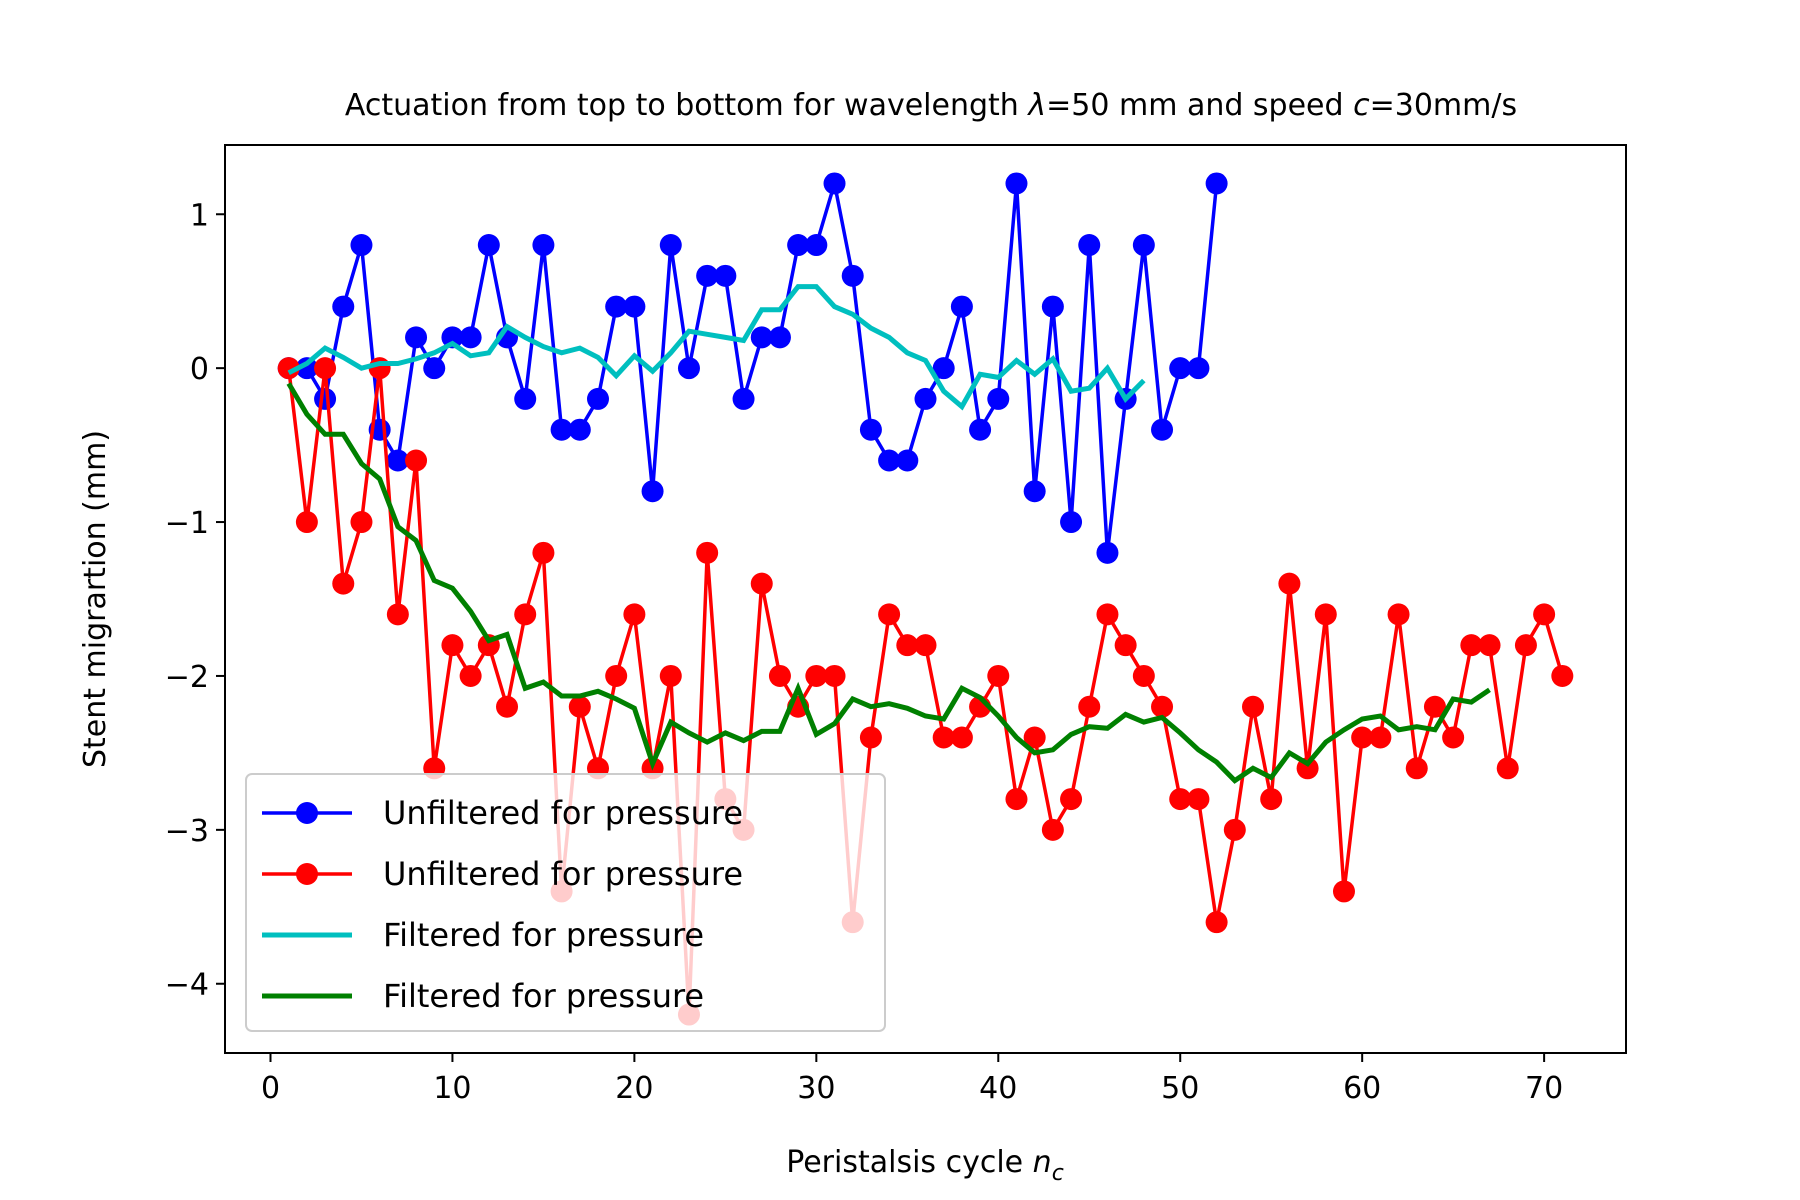 The height and width of the screenshot is (1200, 1800). What do you see at coordinates (187, 985) in the screenshot?
I see `y-tick-label: −4` at bounding box center [187, 985].